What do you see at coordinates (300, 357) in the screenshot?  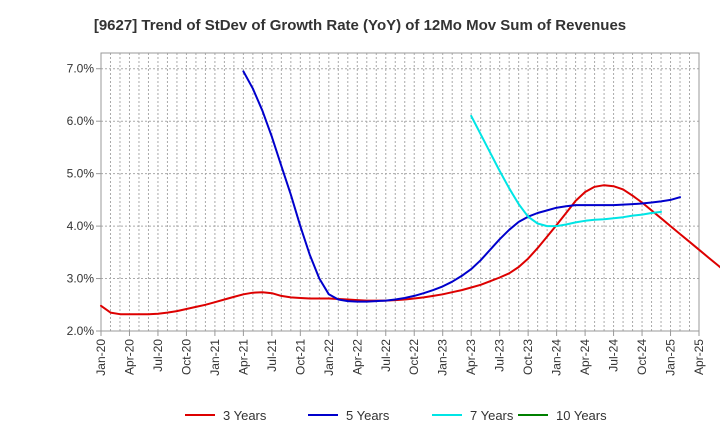 I see `x-tick-label: Oct-21` at bounding box center [300, 357].